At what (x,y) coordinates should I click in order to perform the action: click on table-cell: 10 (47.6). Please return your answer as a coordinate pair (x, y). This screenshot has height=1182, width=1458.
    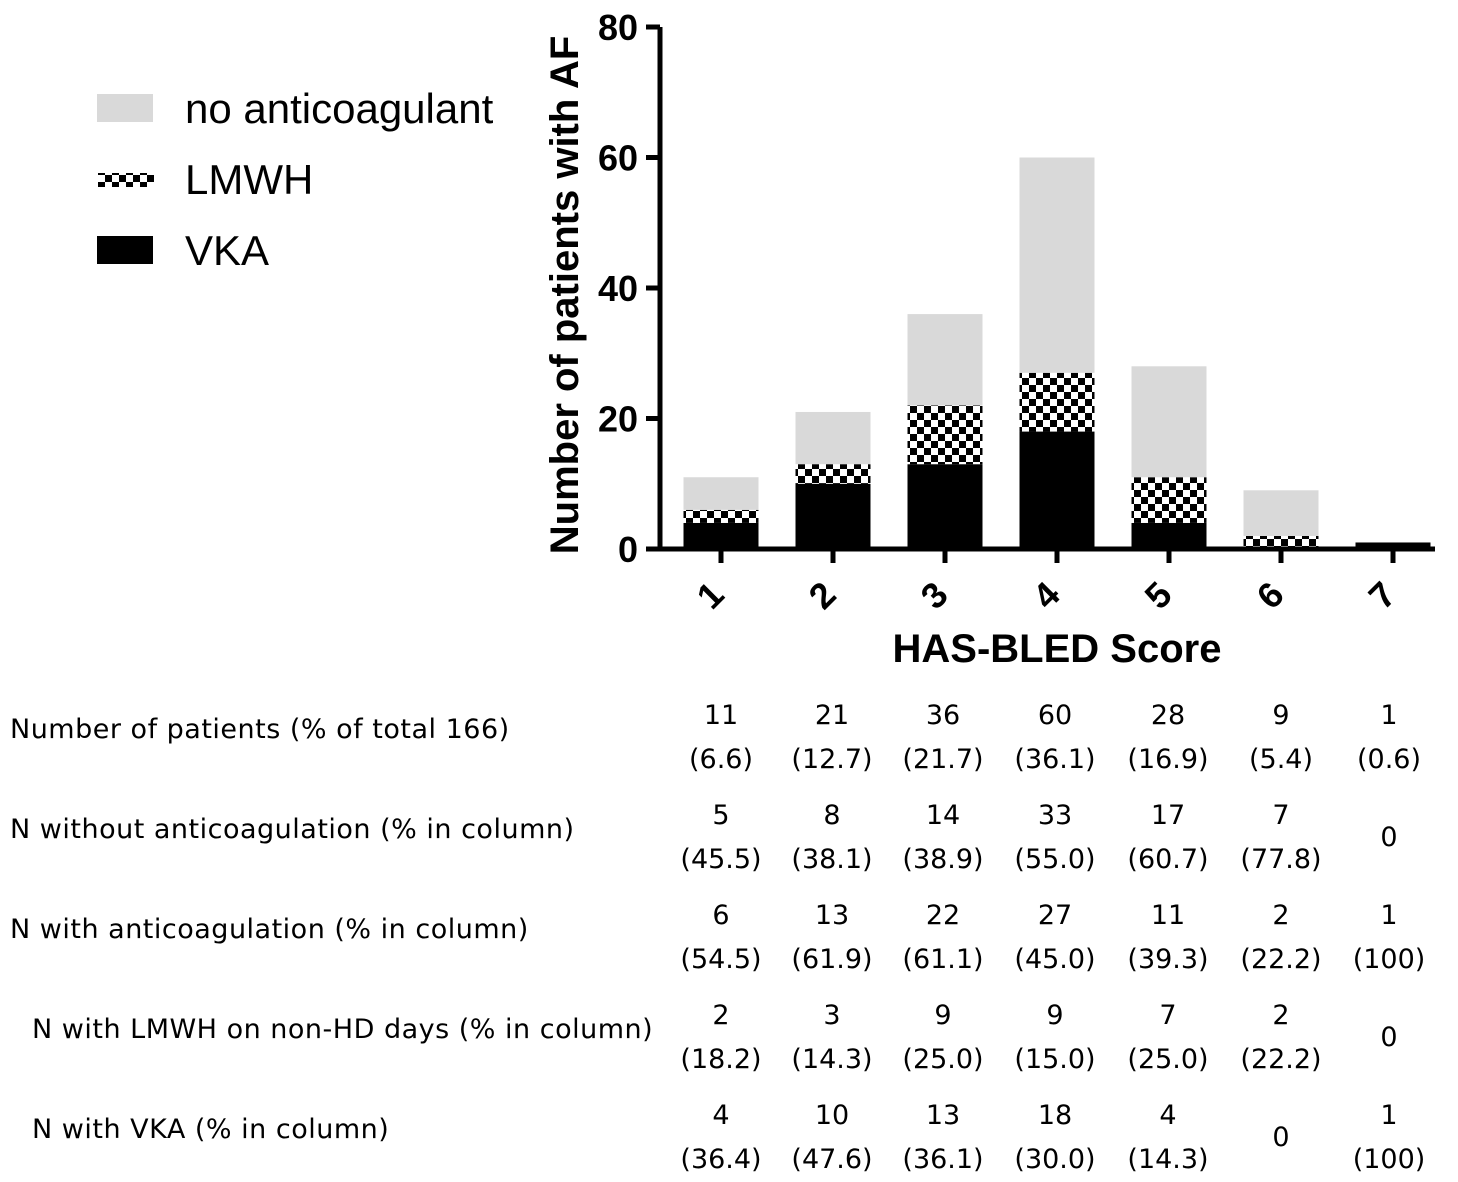
    Looking at the image, I should click on (832, 1138).